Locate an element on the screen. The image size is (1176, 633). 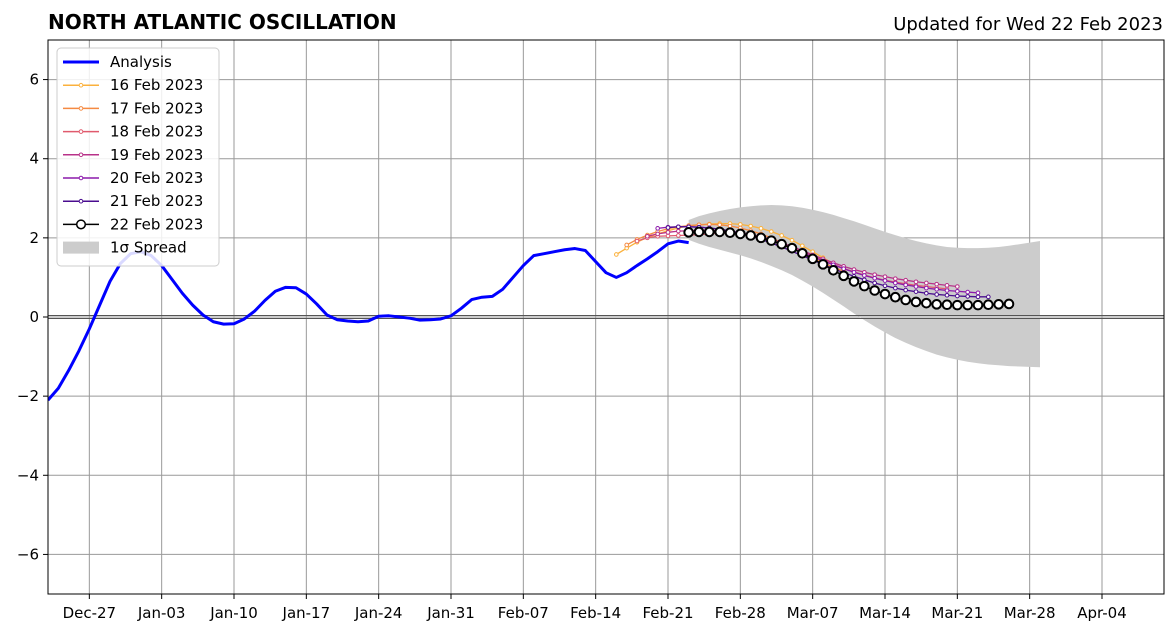
legend-label: 17 Feb 2023 is located at coordinates (156, 108).